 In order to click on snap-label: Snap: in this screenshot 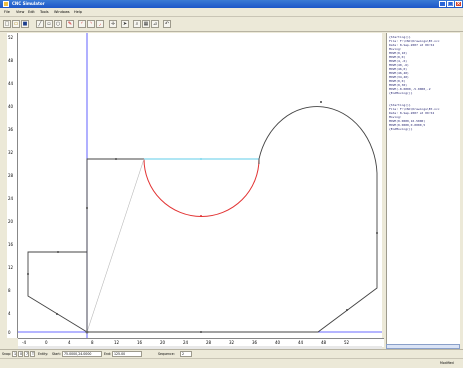, I will do `click(6, 354)`.